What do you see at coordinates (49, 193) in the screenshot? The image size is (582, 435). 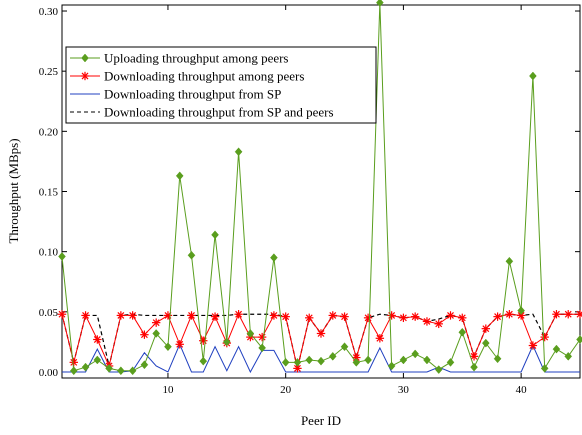 I see `y-tick-label: 0.15` at bounding box center [49, 193].